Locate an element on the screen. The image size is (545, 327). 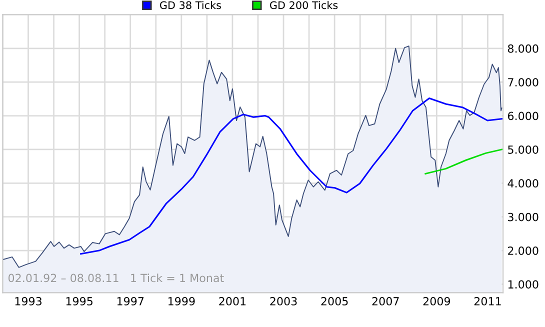
y-tick-label: 4.000 is located at coordinates (523, 183).